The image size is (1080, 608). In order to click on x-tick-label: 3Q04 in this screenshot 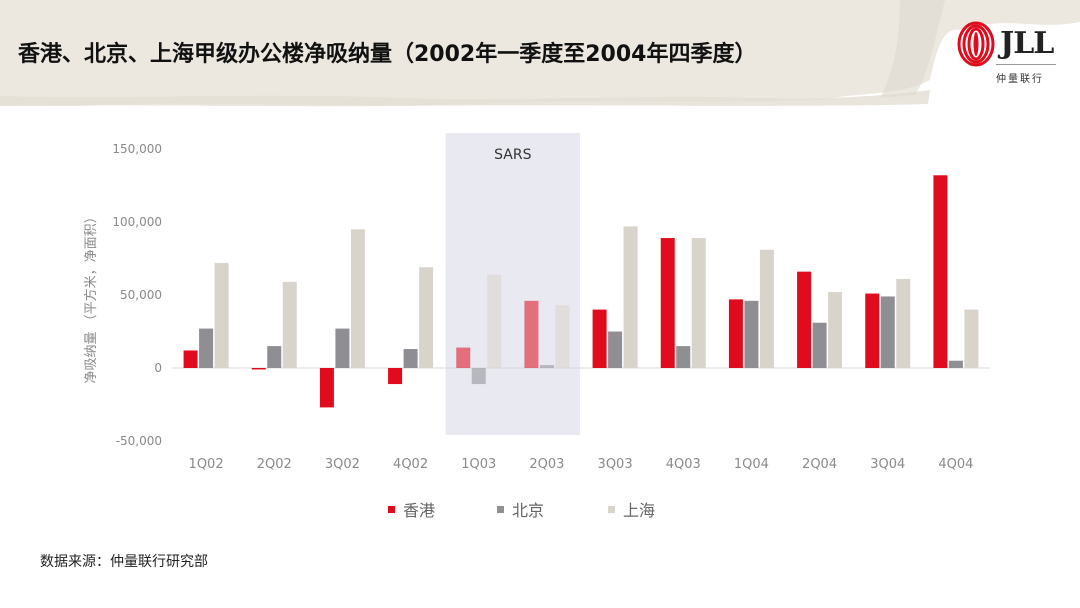, I will do `click(887, 464)`.